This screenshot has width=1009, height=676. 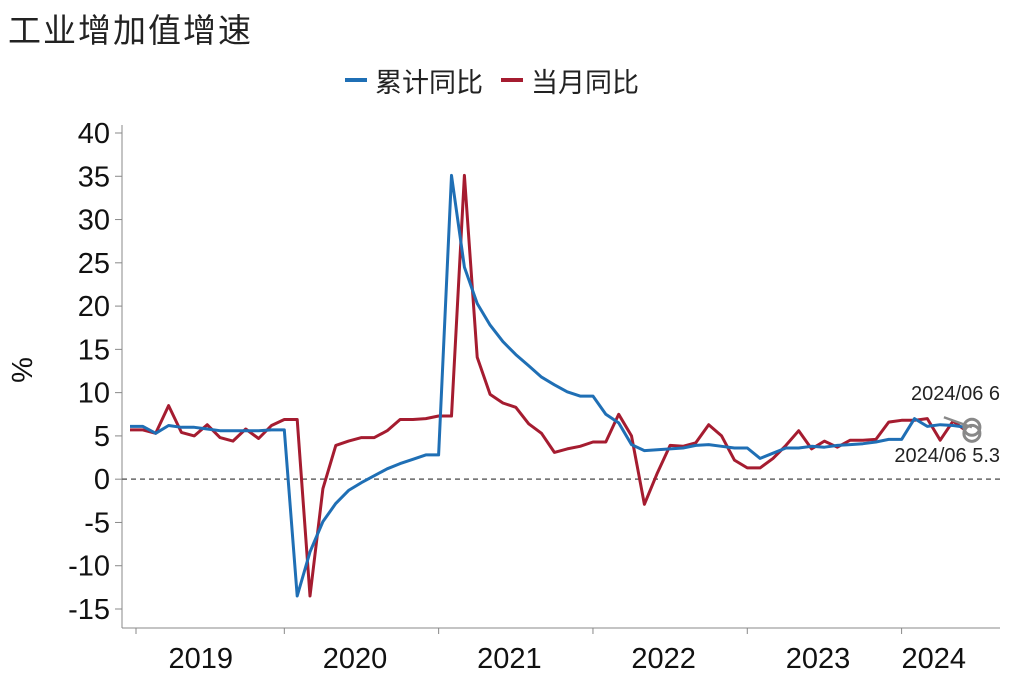 I want to click on legend-item-monthly: 当月同比, so click(x=570, y=80).